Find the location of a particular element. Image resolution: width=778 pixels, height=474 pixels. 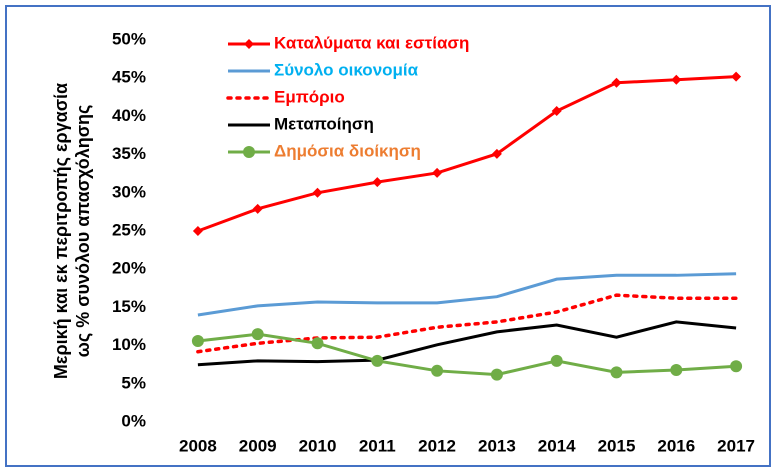

x-tick-label: 2016 is located at coordinates (676, 445).